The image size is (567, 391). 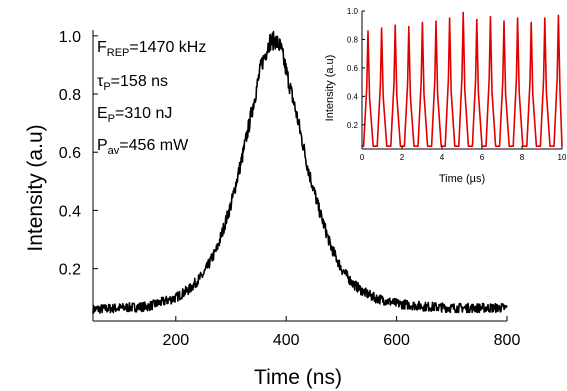 I want to click on main-y-tick-label: 1.0, so click(x=70, y=37).